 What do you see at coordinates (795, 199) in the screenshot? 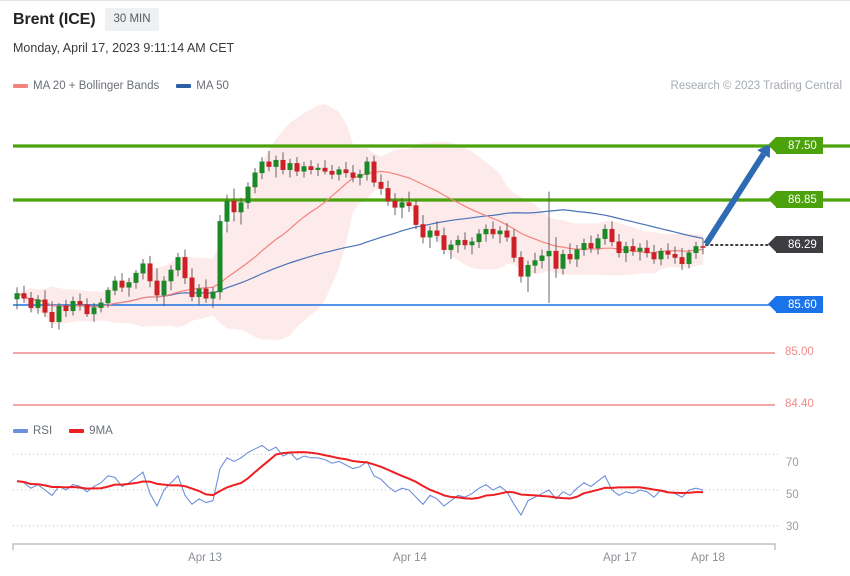
I see `resistance-tag-2: 86.85` at bounding box center [795, 199].